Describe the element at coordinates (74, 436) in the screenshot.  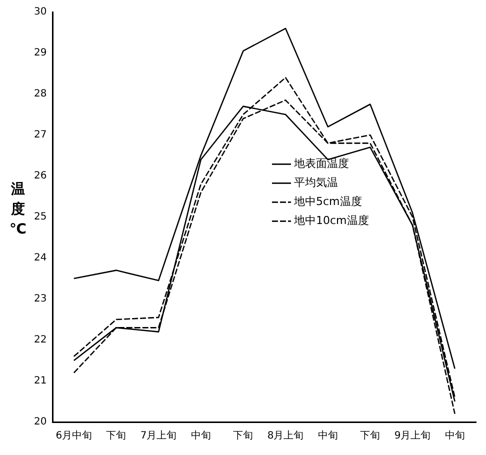
I see `x-tick-label: 6月中旬` at that location.